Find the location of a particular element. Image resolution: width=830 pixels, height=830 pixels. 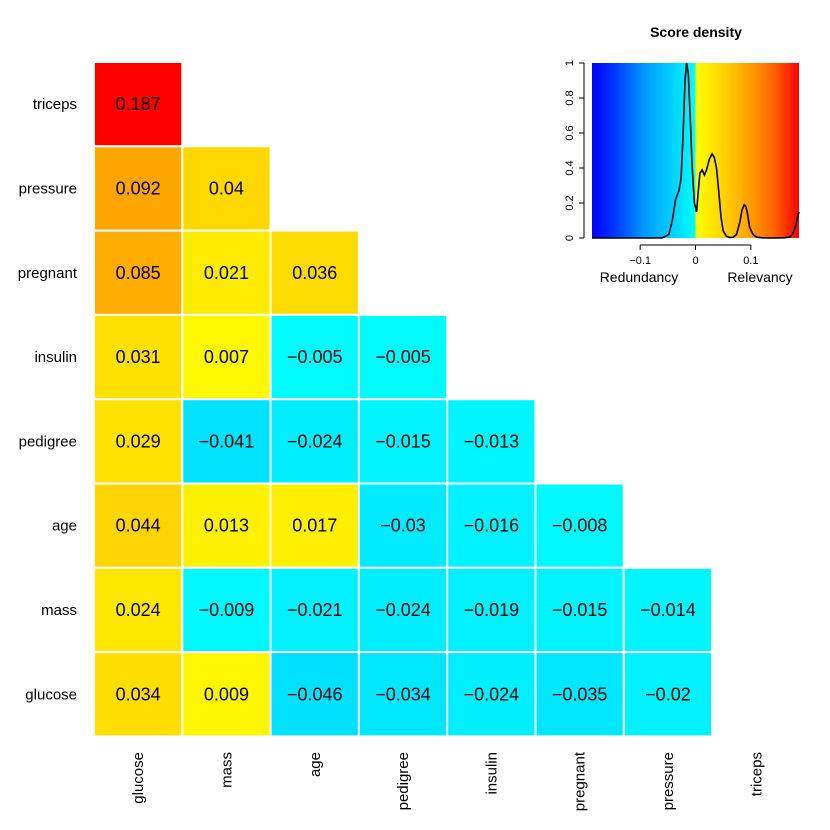

cell-value-label: 0.036 is located at coordinates (314, 273).